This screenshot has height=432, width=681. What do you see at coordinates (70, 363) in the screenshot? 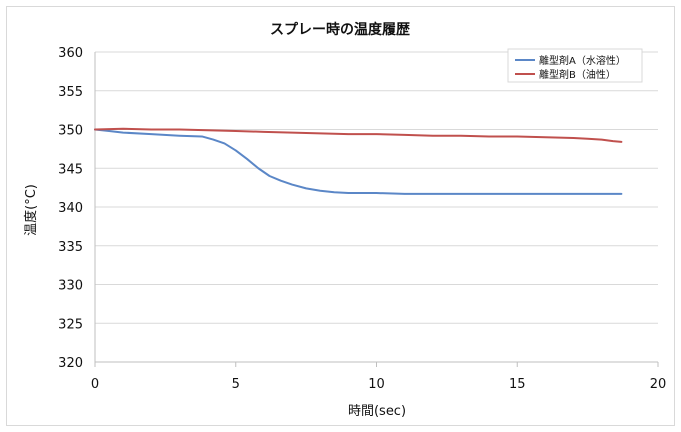
I see `y-tick-label-0: 320` at bounding box center [70, 363].